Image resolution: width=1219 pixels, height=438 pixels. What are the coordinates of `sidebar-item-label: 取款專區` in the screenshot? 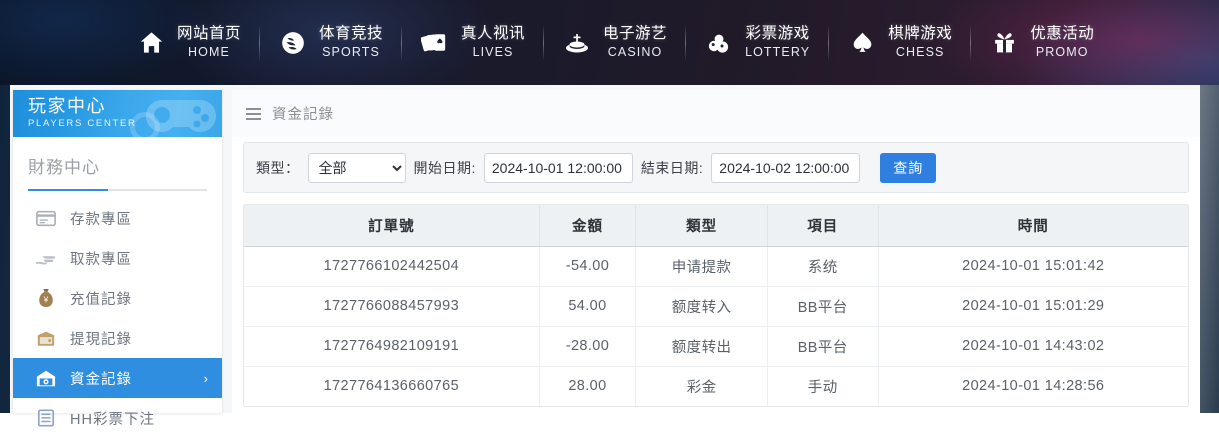 It's located at (101, 259).